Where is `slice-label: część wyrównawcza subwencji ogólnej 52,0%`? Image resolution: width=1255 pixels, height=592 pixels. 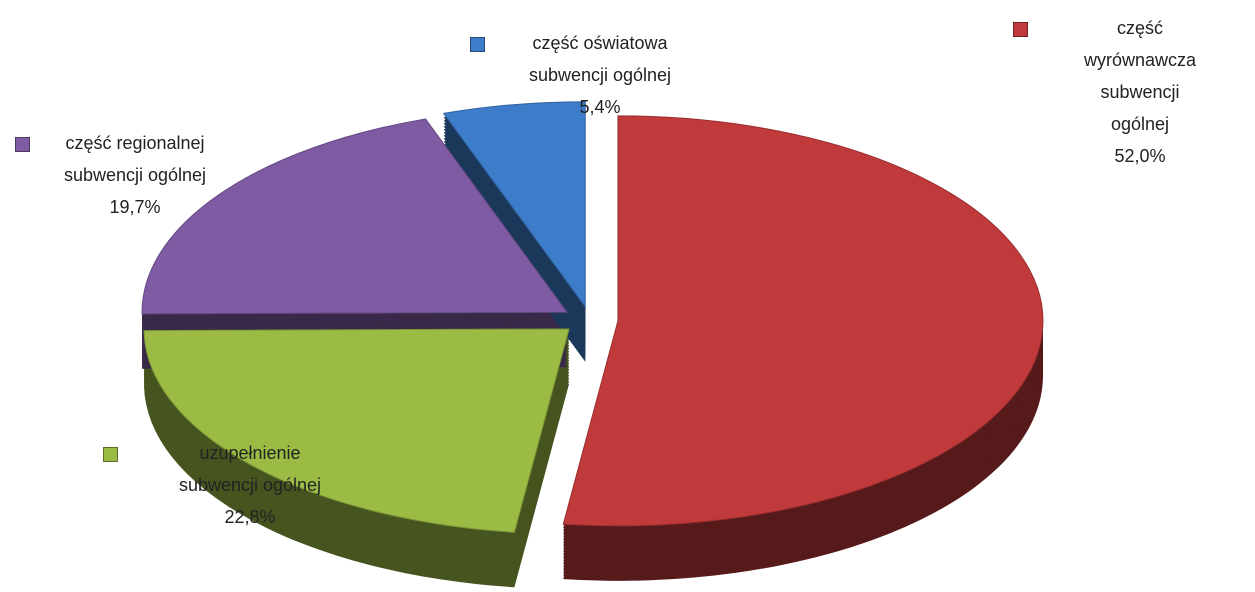 slice-label: część wyrównawcza subwencji ogólnej 52,0% is located at coordinates (1140, 92).